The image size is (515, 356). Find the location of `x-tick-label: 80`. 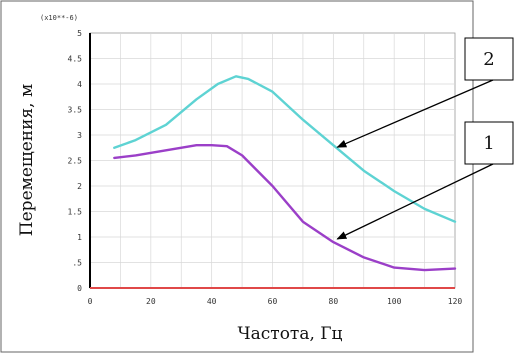

x-tick-label: 80 is located at coordinates (334, 301).